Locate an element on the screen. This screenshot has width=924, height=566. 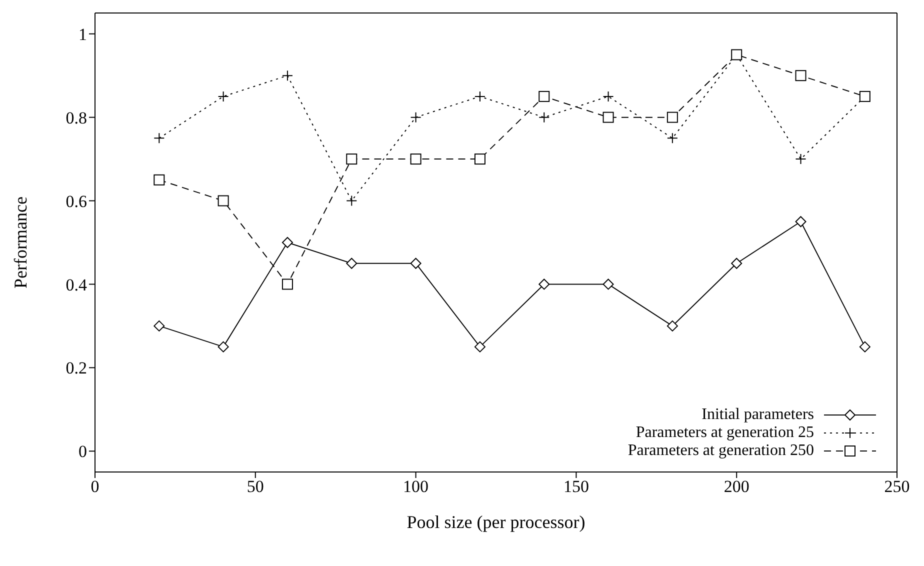
y-tick-label: 0.8 is located at coordinates (76, 118).